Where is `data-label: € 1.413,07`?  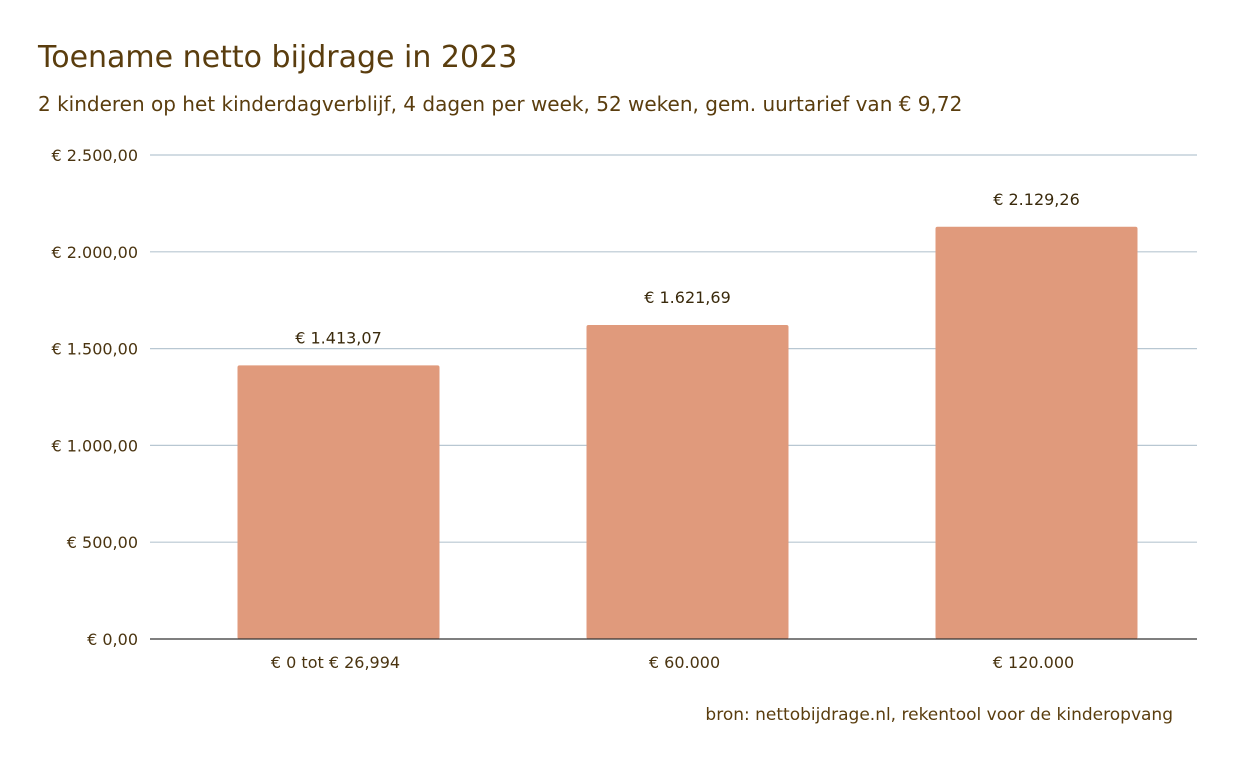
data-label: € 1.413,07 is located at coordinates (338, 337).